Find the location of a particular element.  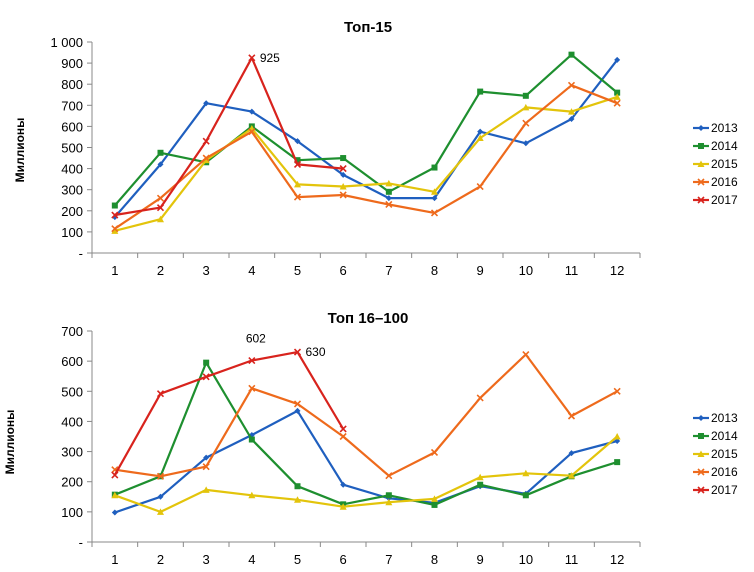

series-line-2015 is located at coordinates (366, 474).